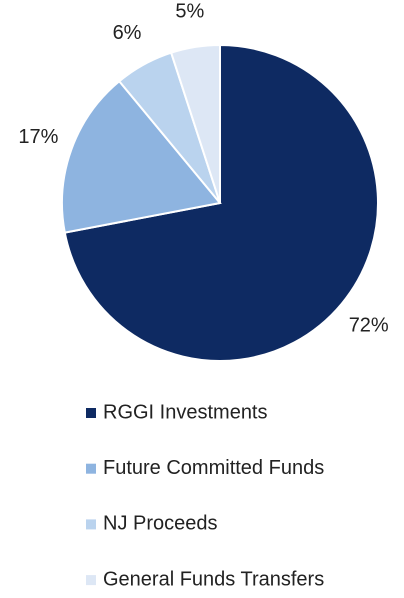 This screenshot has height=598, width=404. Describe the element at coordinates (185, 412) in the screenshot. I see `legend-label: RGGI Investments` at that location.